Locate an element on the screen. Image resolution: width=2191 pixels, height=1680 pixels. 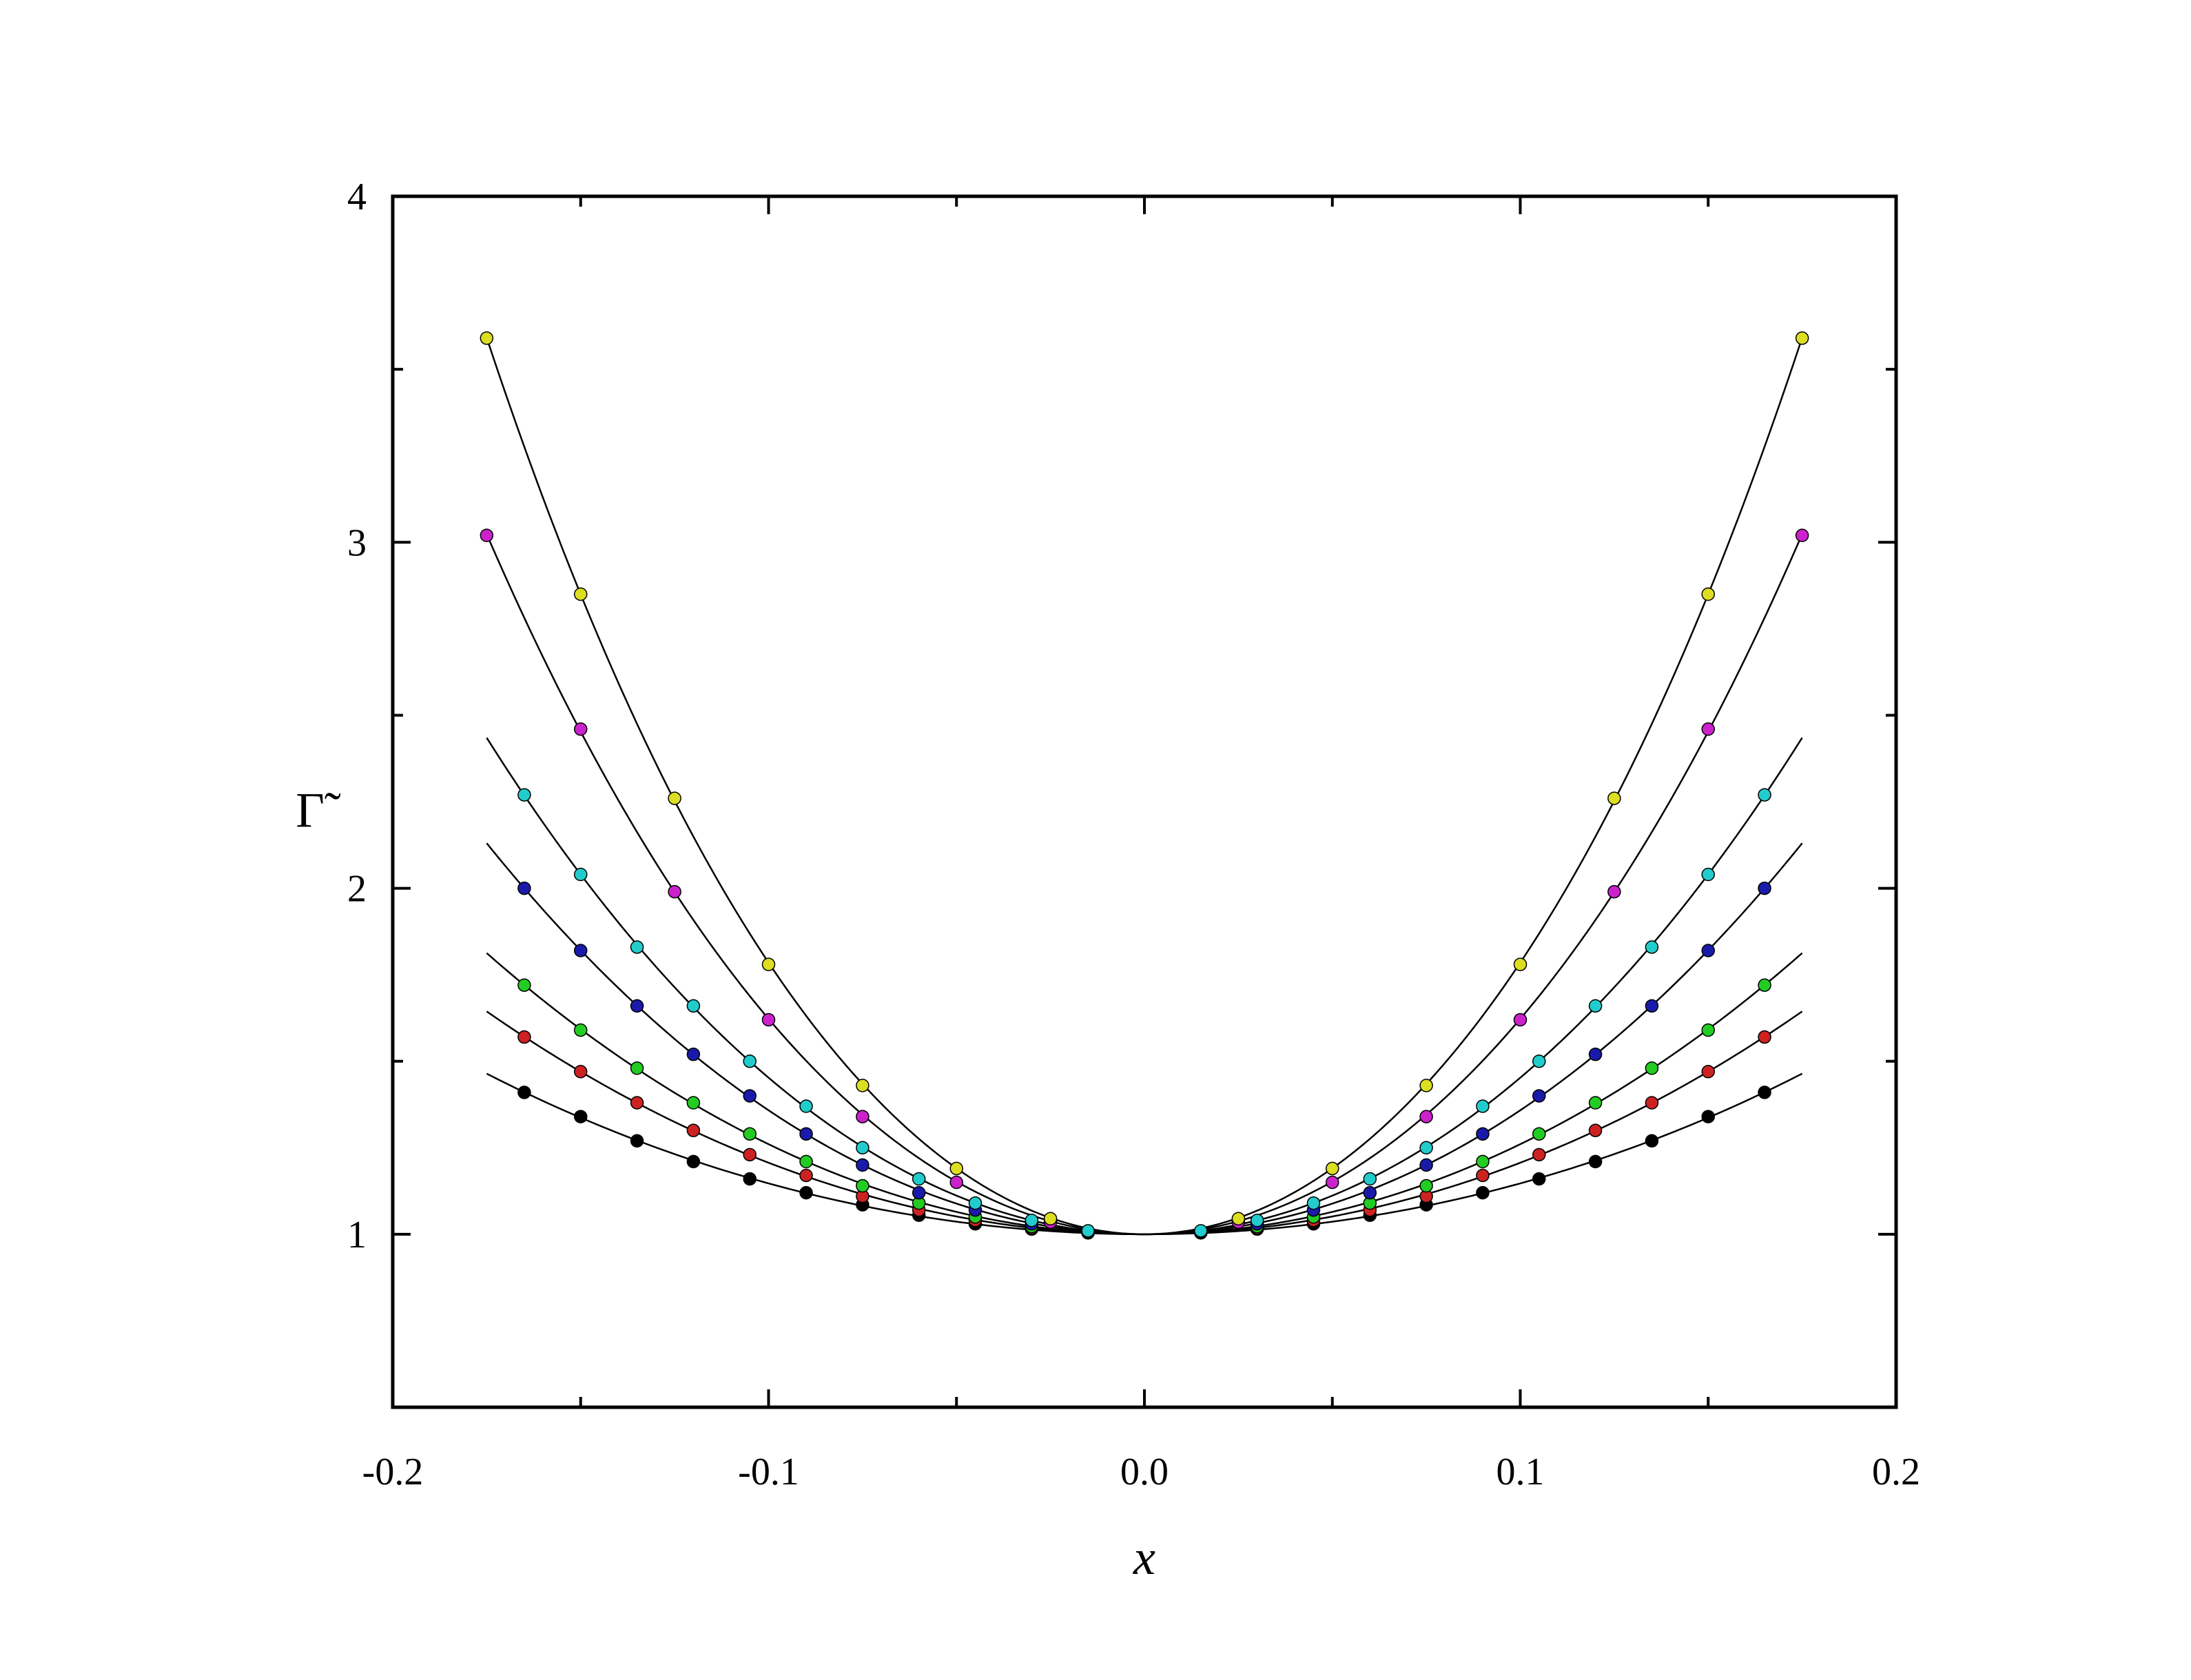
y-tick-label: 3 is located at coordinates (357, 542).